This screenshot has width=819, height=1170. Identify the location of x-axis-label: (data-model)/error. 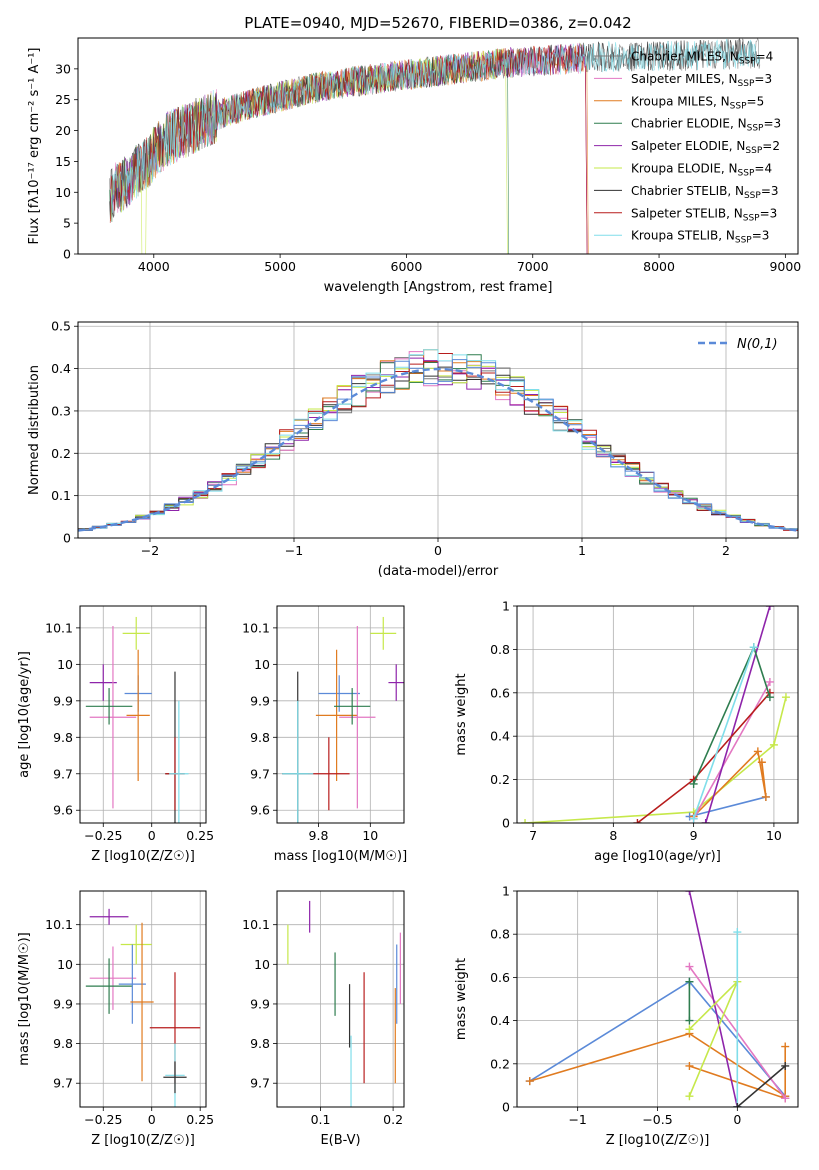
(438, 571).